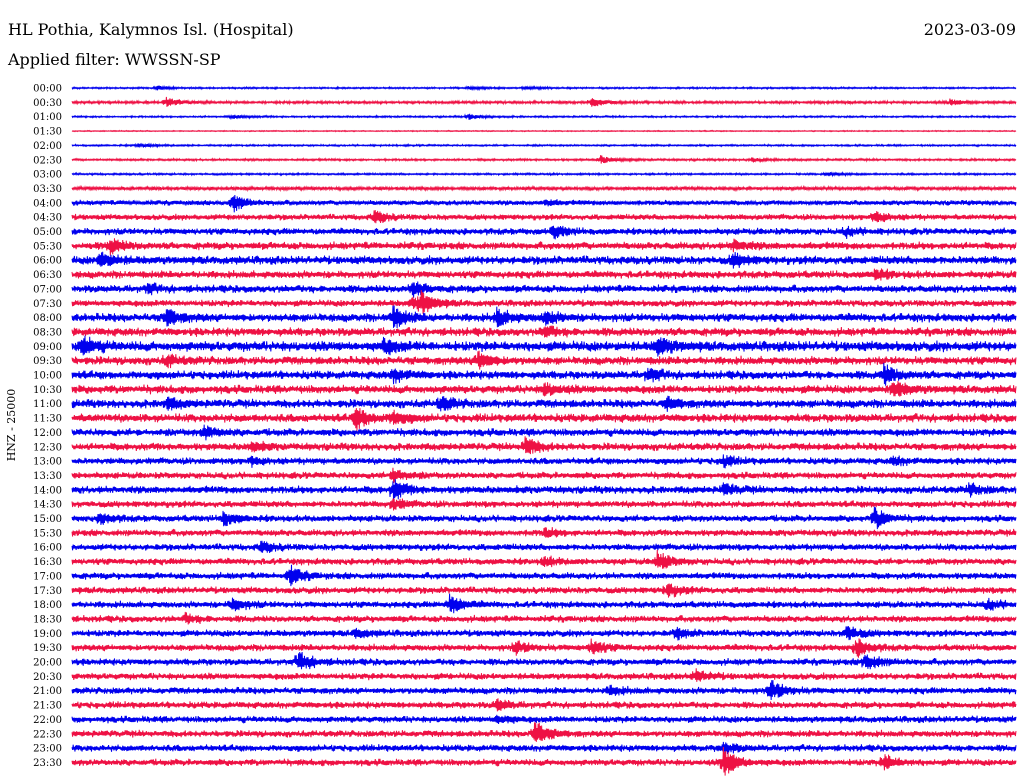 This screenshot has height=780, width=1024. Describe the element at coordinates (47, 103) in the screenshot. I see `time-tick-label: 00:30` at that location.